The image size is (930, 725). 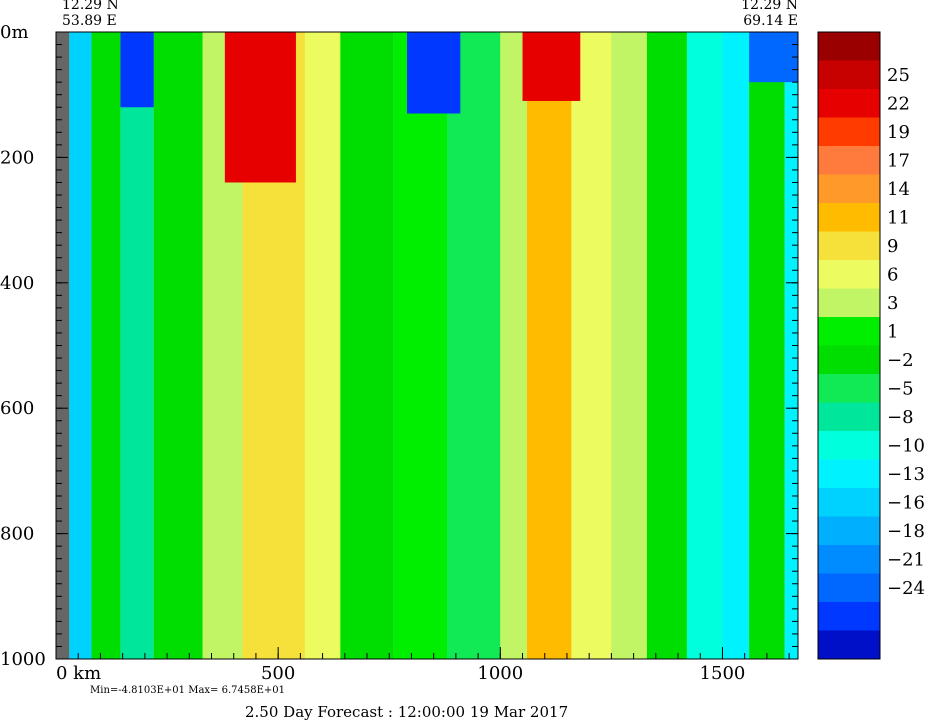 I want to click on y-tick-label-0: 0m, so click(x=14, y=32).